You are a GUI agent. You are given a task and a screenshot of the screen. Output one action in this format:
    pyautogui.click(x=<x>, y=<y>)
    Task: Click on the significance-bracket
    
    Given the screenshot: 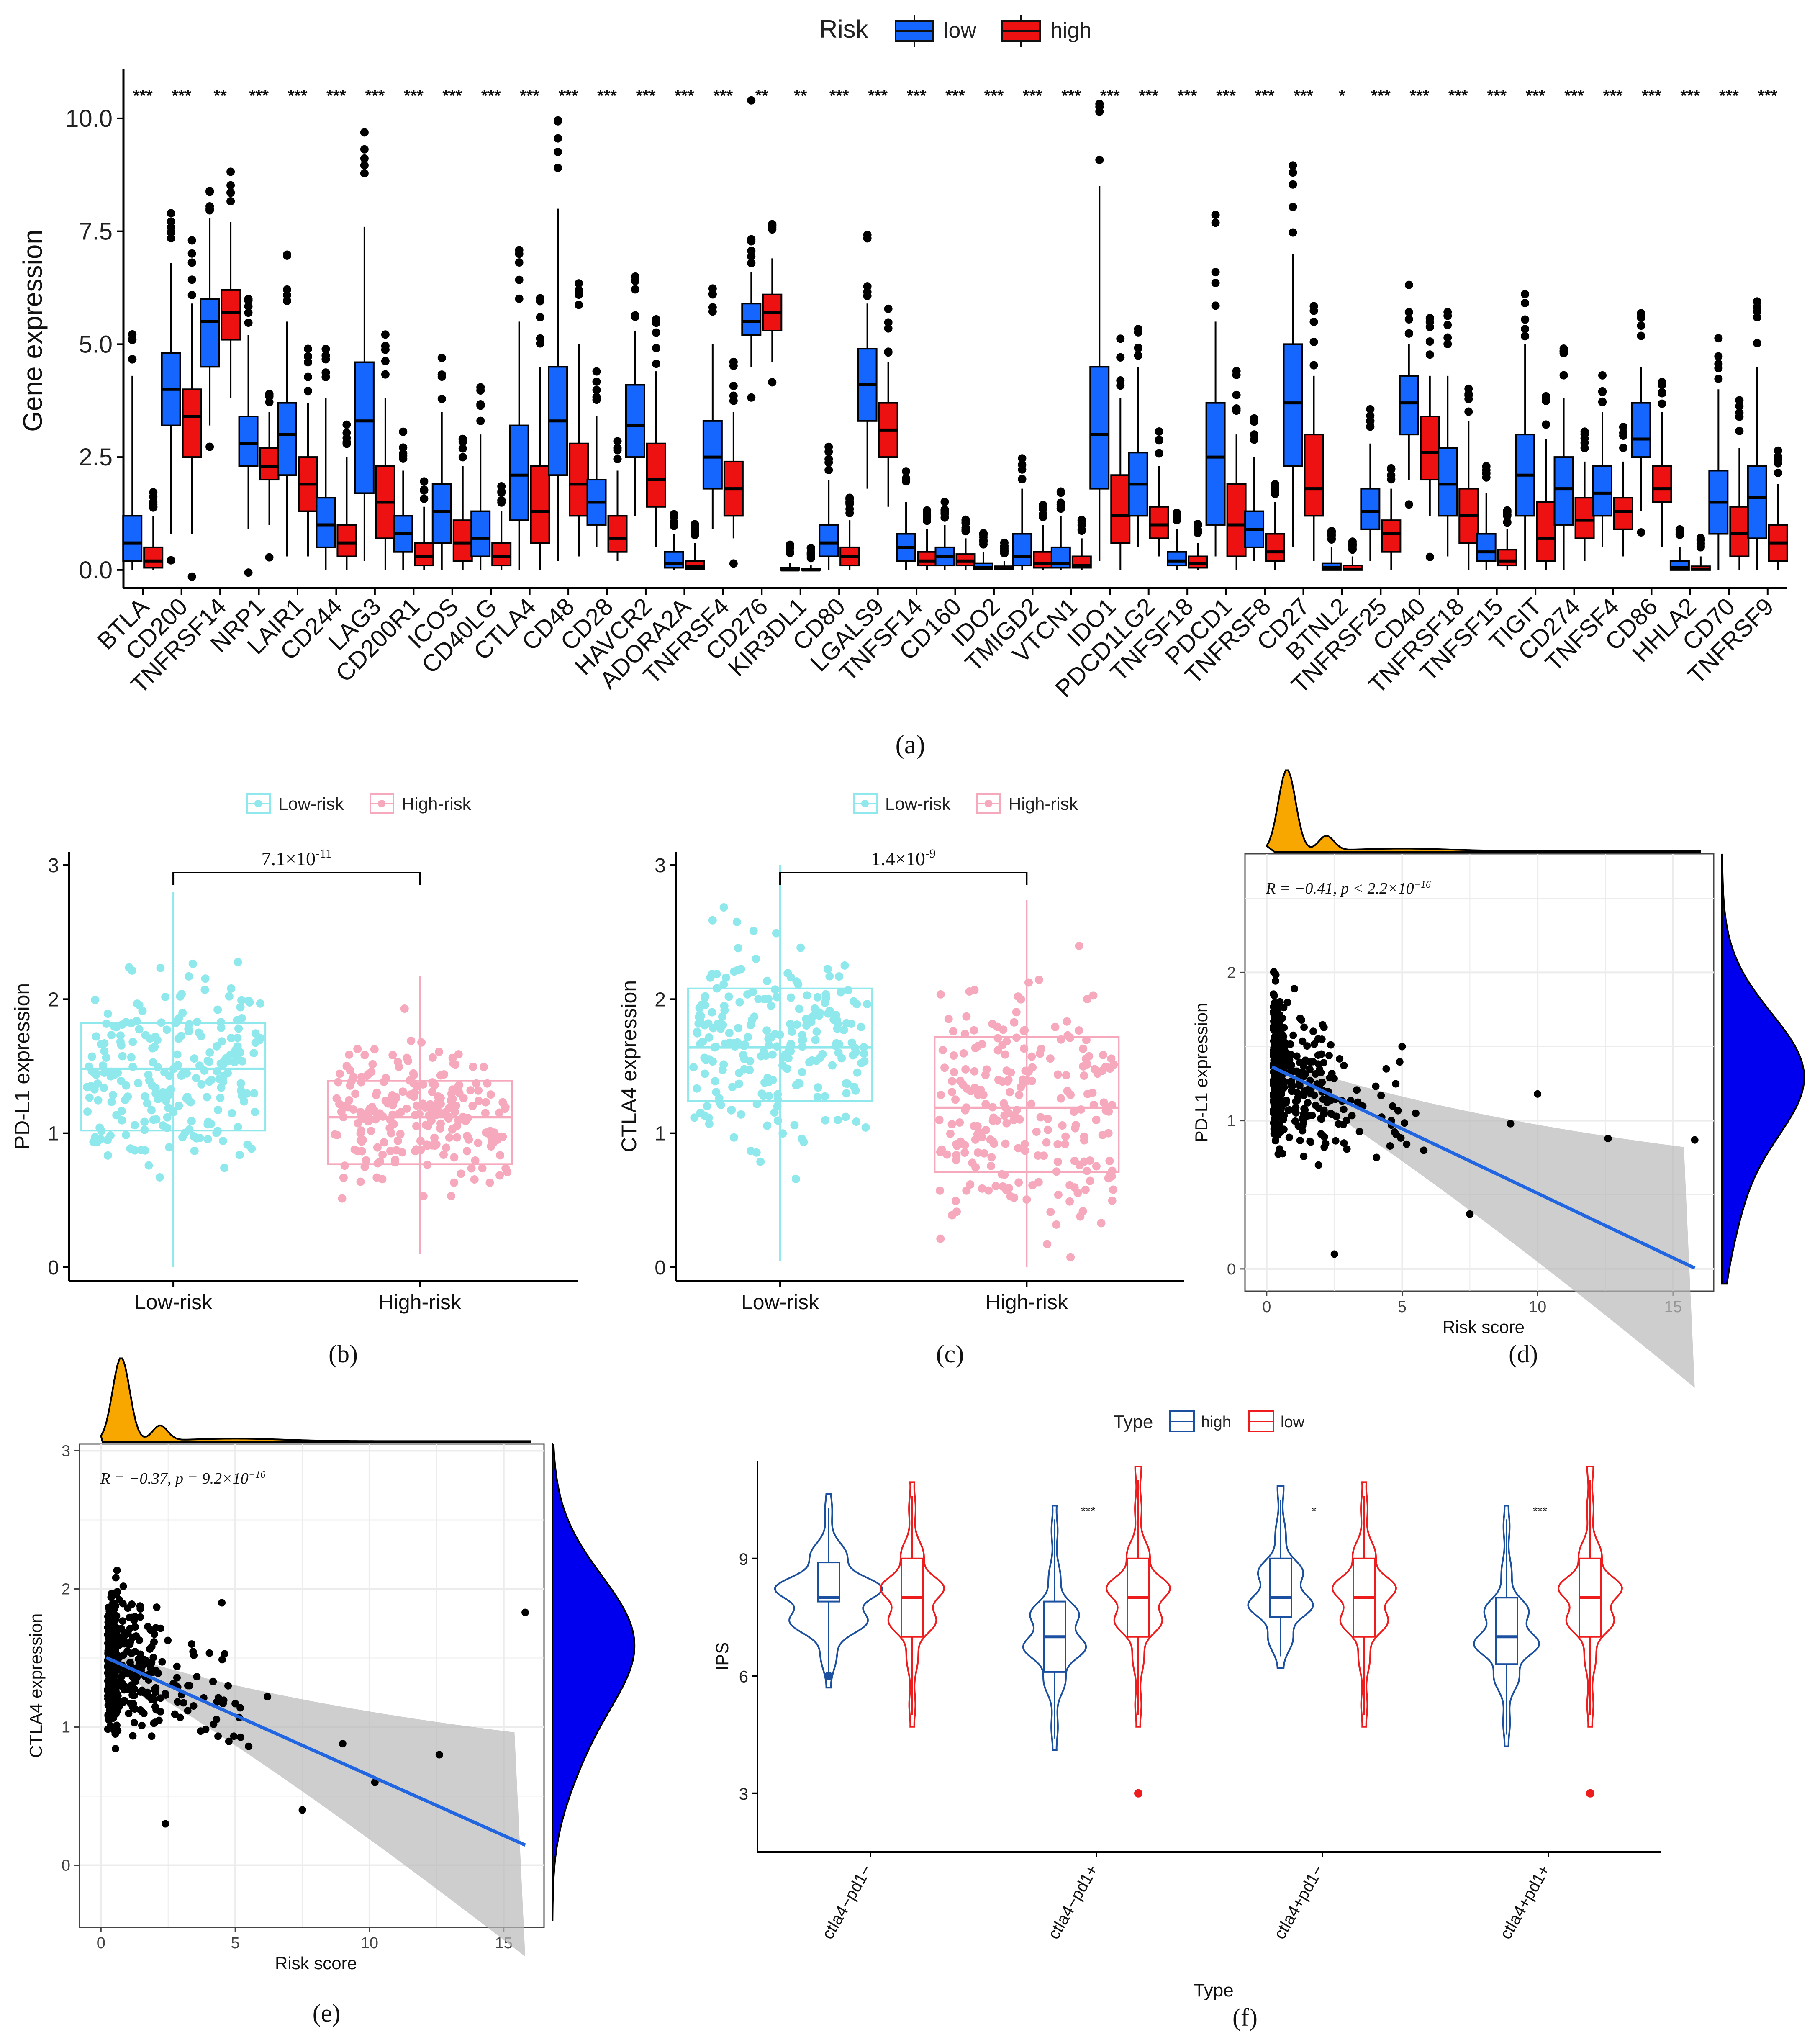 What is the action you would take?
    pyautogui.click(x=903, y=878)
    